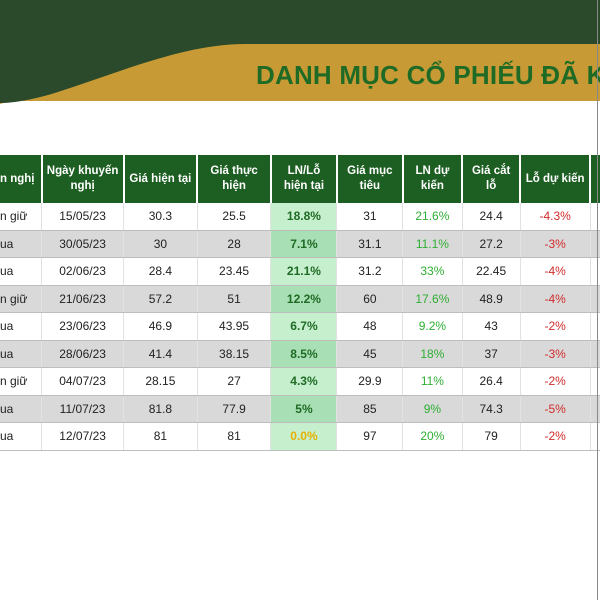 The height and width of the screenshot is (600, 600). What do you see at coordinates (234, 299) in the screenshot?
I see `cell-exec-price: 51` at bounding box center [234, 299].